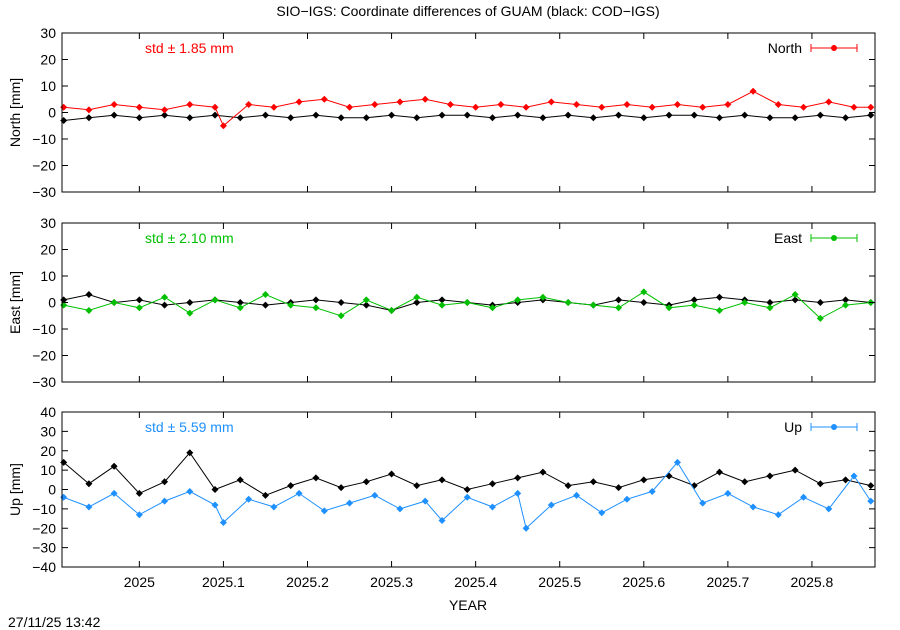 Image resolution: width=900 pixels, height=630 pixels. Describe the element at coordinates (44, 329) in the screenshot. I see `y-tick-label: −10` at that location.